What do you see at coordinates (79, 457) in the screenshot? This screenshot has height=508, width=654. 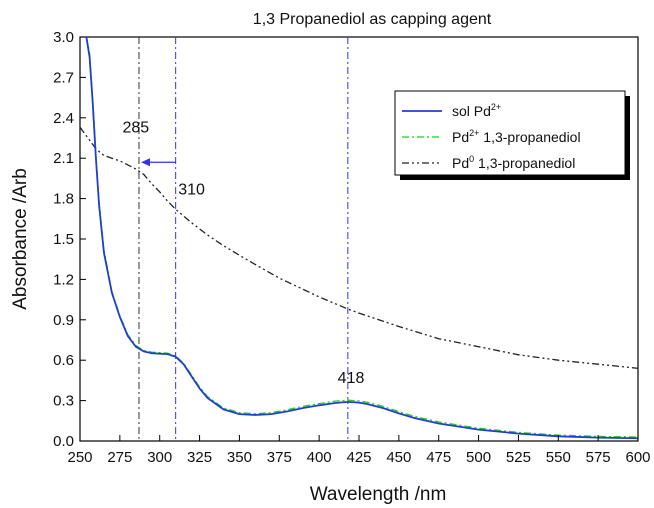 I see `x-tick-label: 250` at bounding box center [79, 457].